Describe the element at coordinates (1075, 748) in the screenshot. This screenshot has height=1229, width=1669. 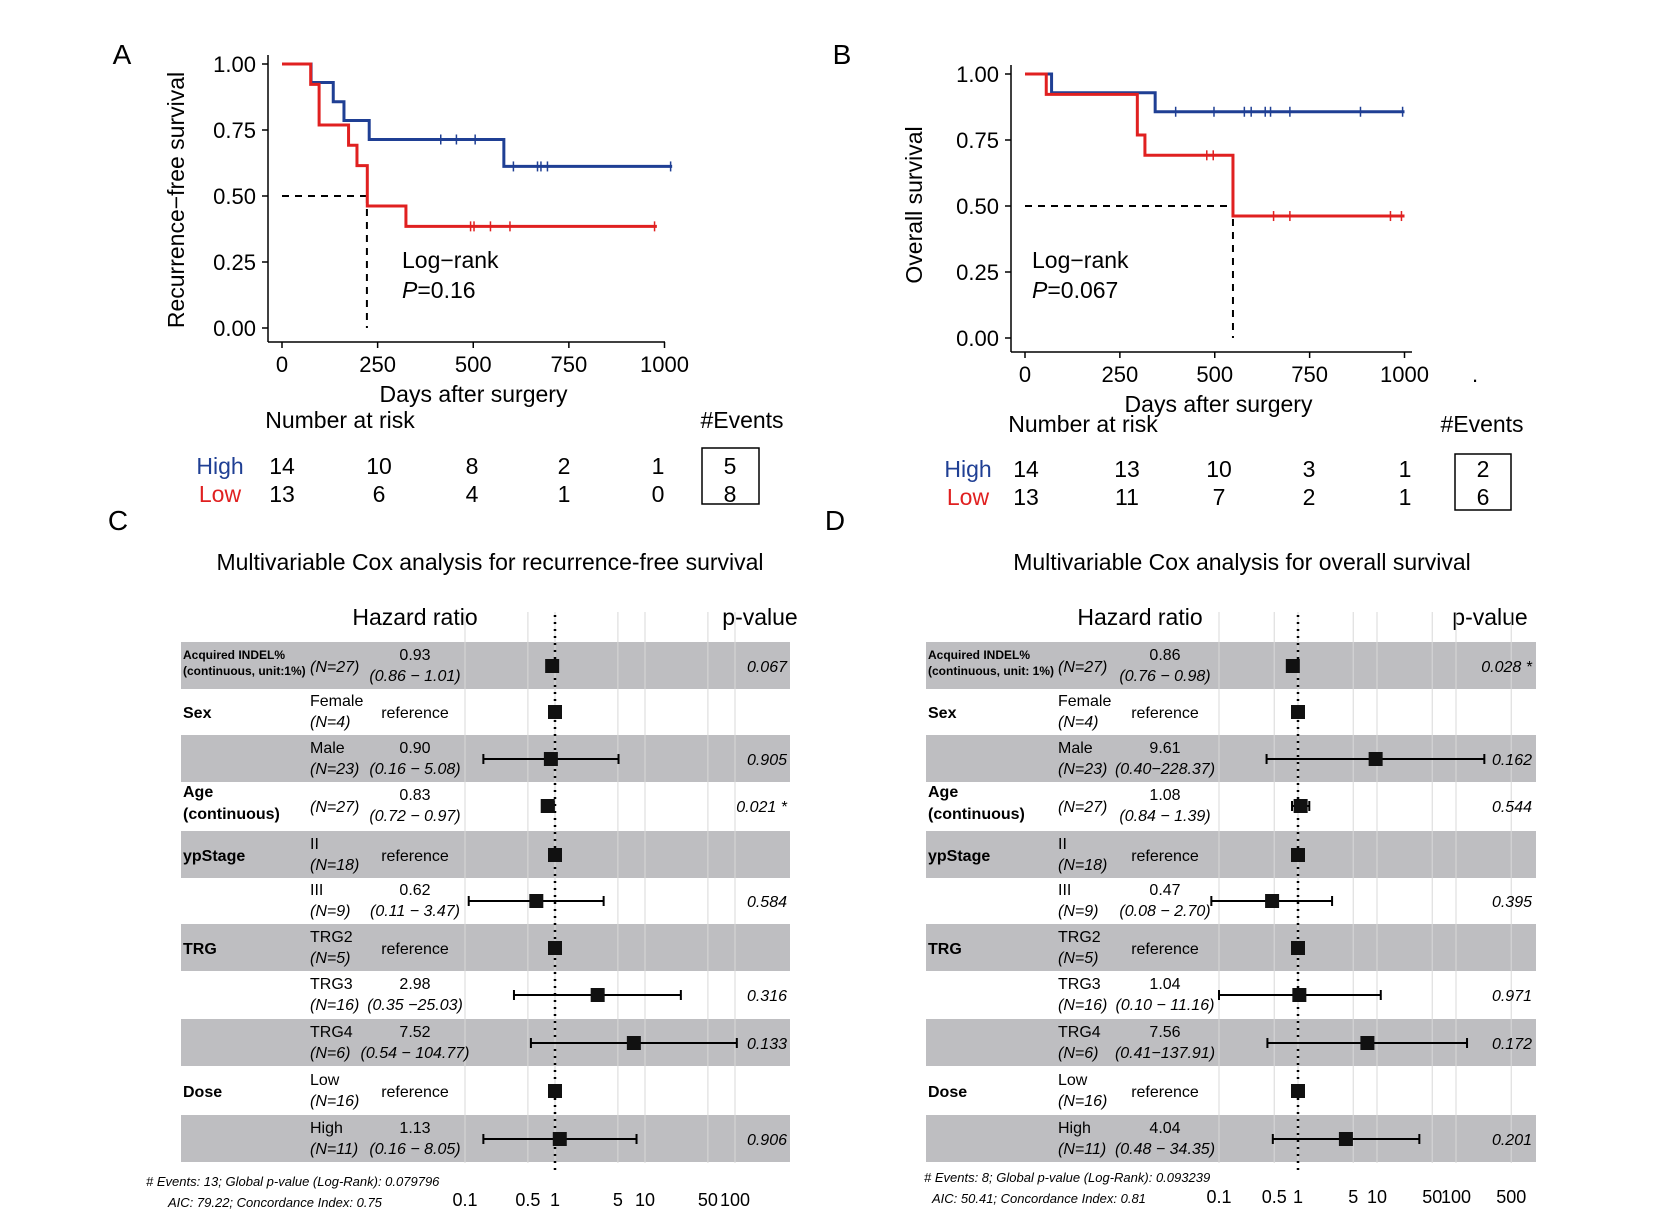
I see `level-label: Male` at that location.